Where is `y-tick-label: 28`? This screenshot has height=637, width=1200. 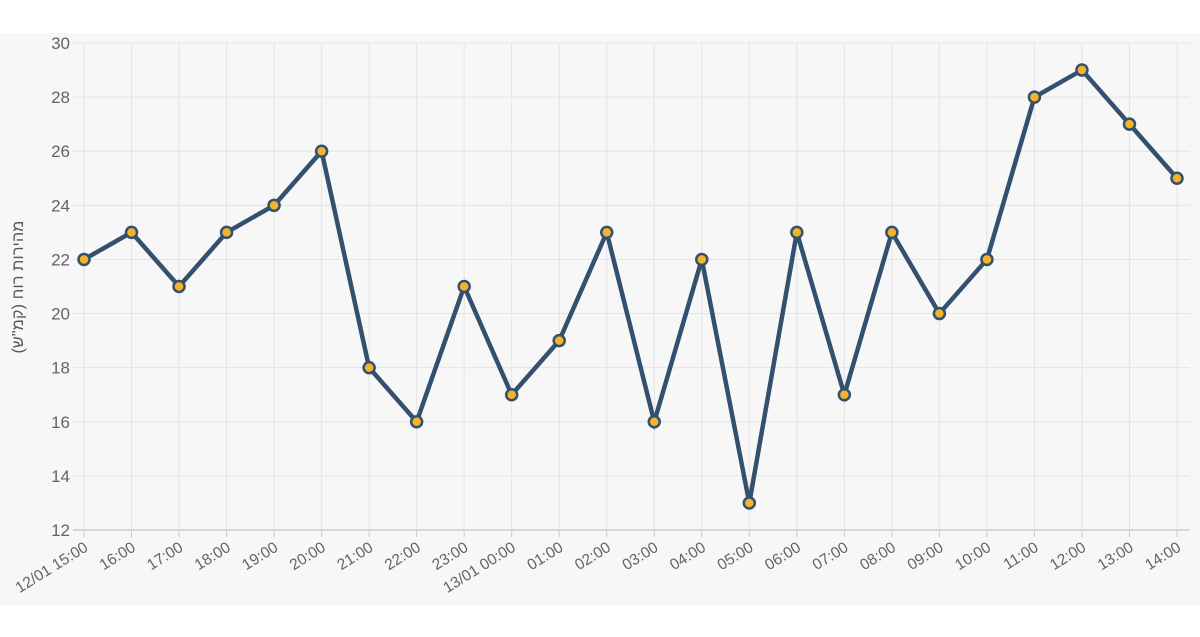
y-tick-label: 28 is located at coordinates (60, 97).